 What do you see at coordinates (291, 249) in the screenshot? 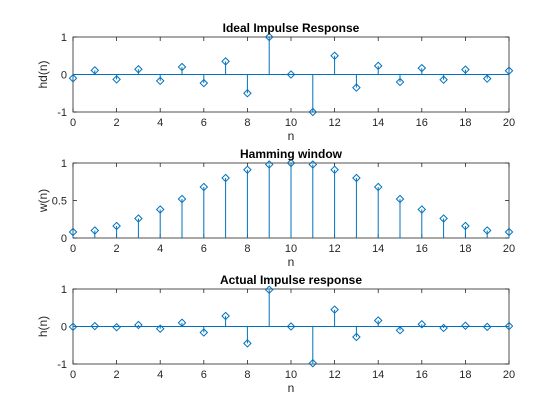
I see `x-tick-label: 10` at bounding box center [291, 249].